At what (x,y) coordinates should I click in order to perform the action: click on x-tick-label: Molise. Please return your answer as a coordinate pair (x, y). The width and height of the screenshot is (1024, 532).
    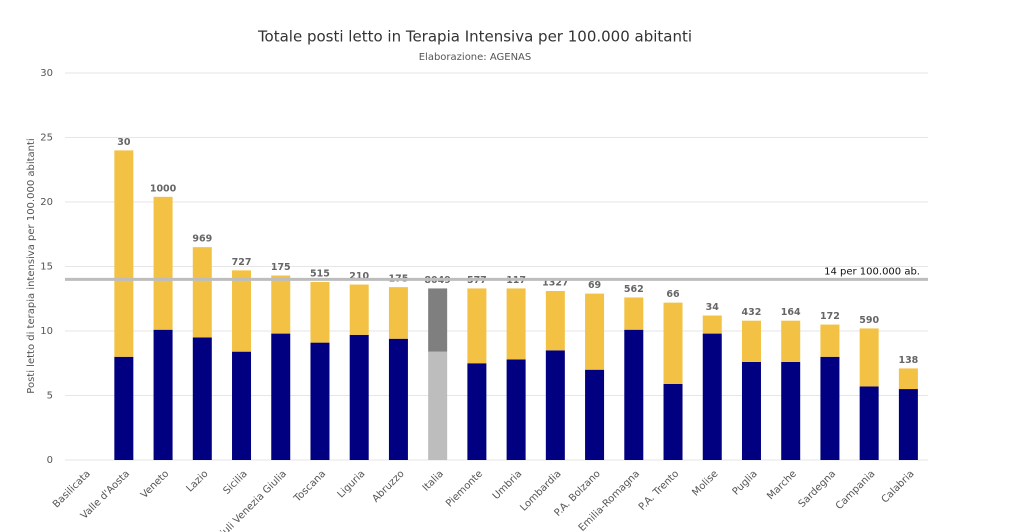
    Looking at the image, I should click on (705, 483).